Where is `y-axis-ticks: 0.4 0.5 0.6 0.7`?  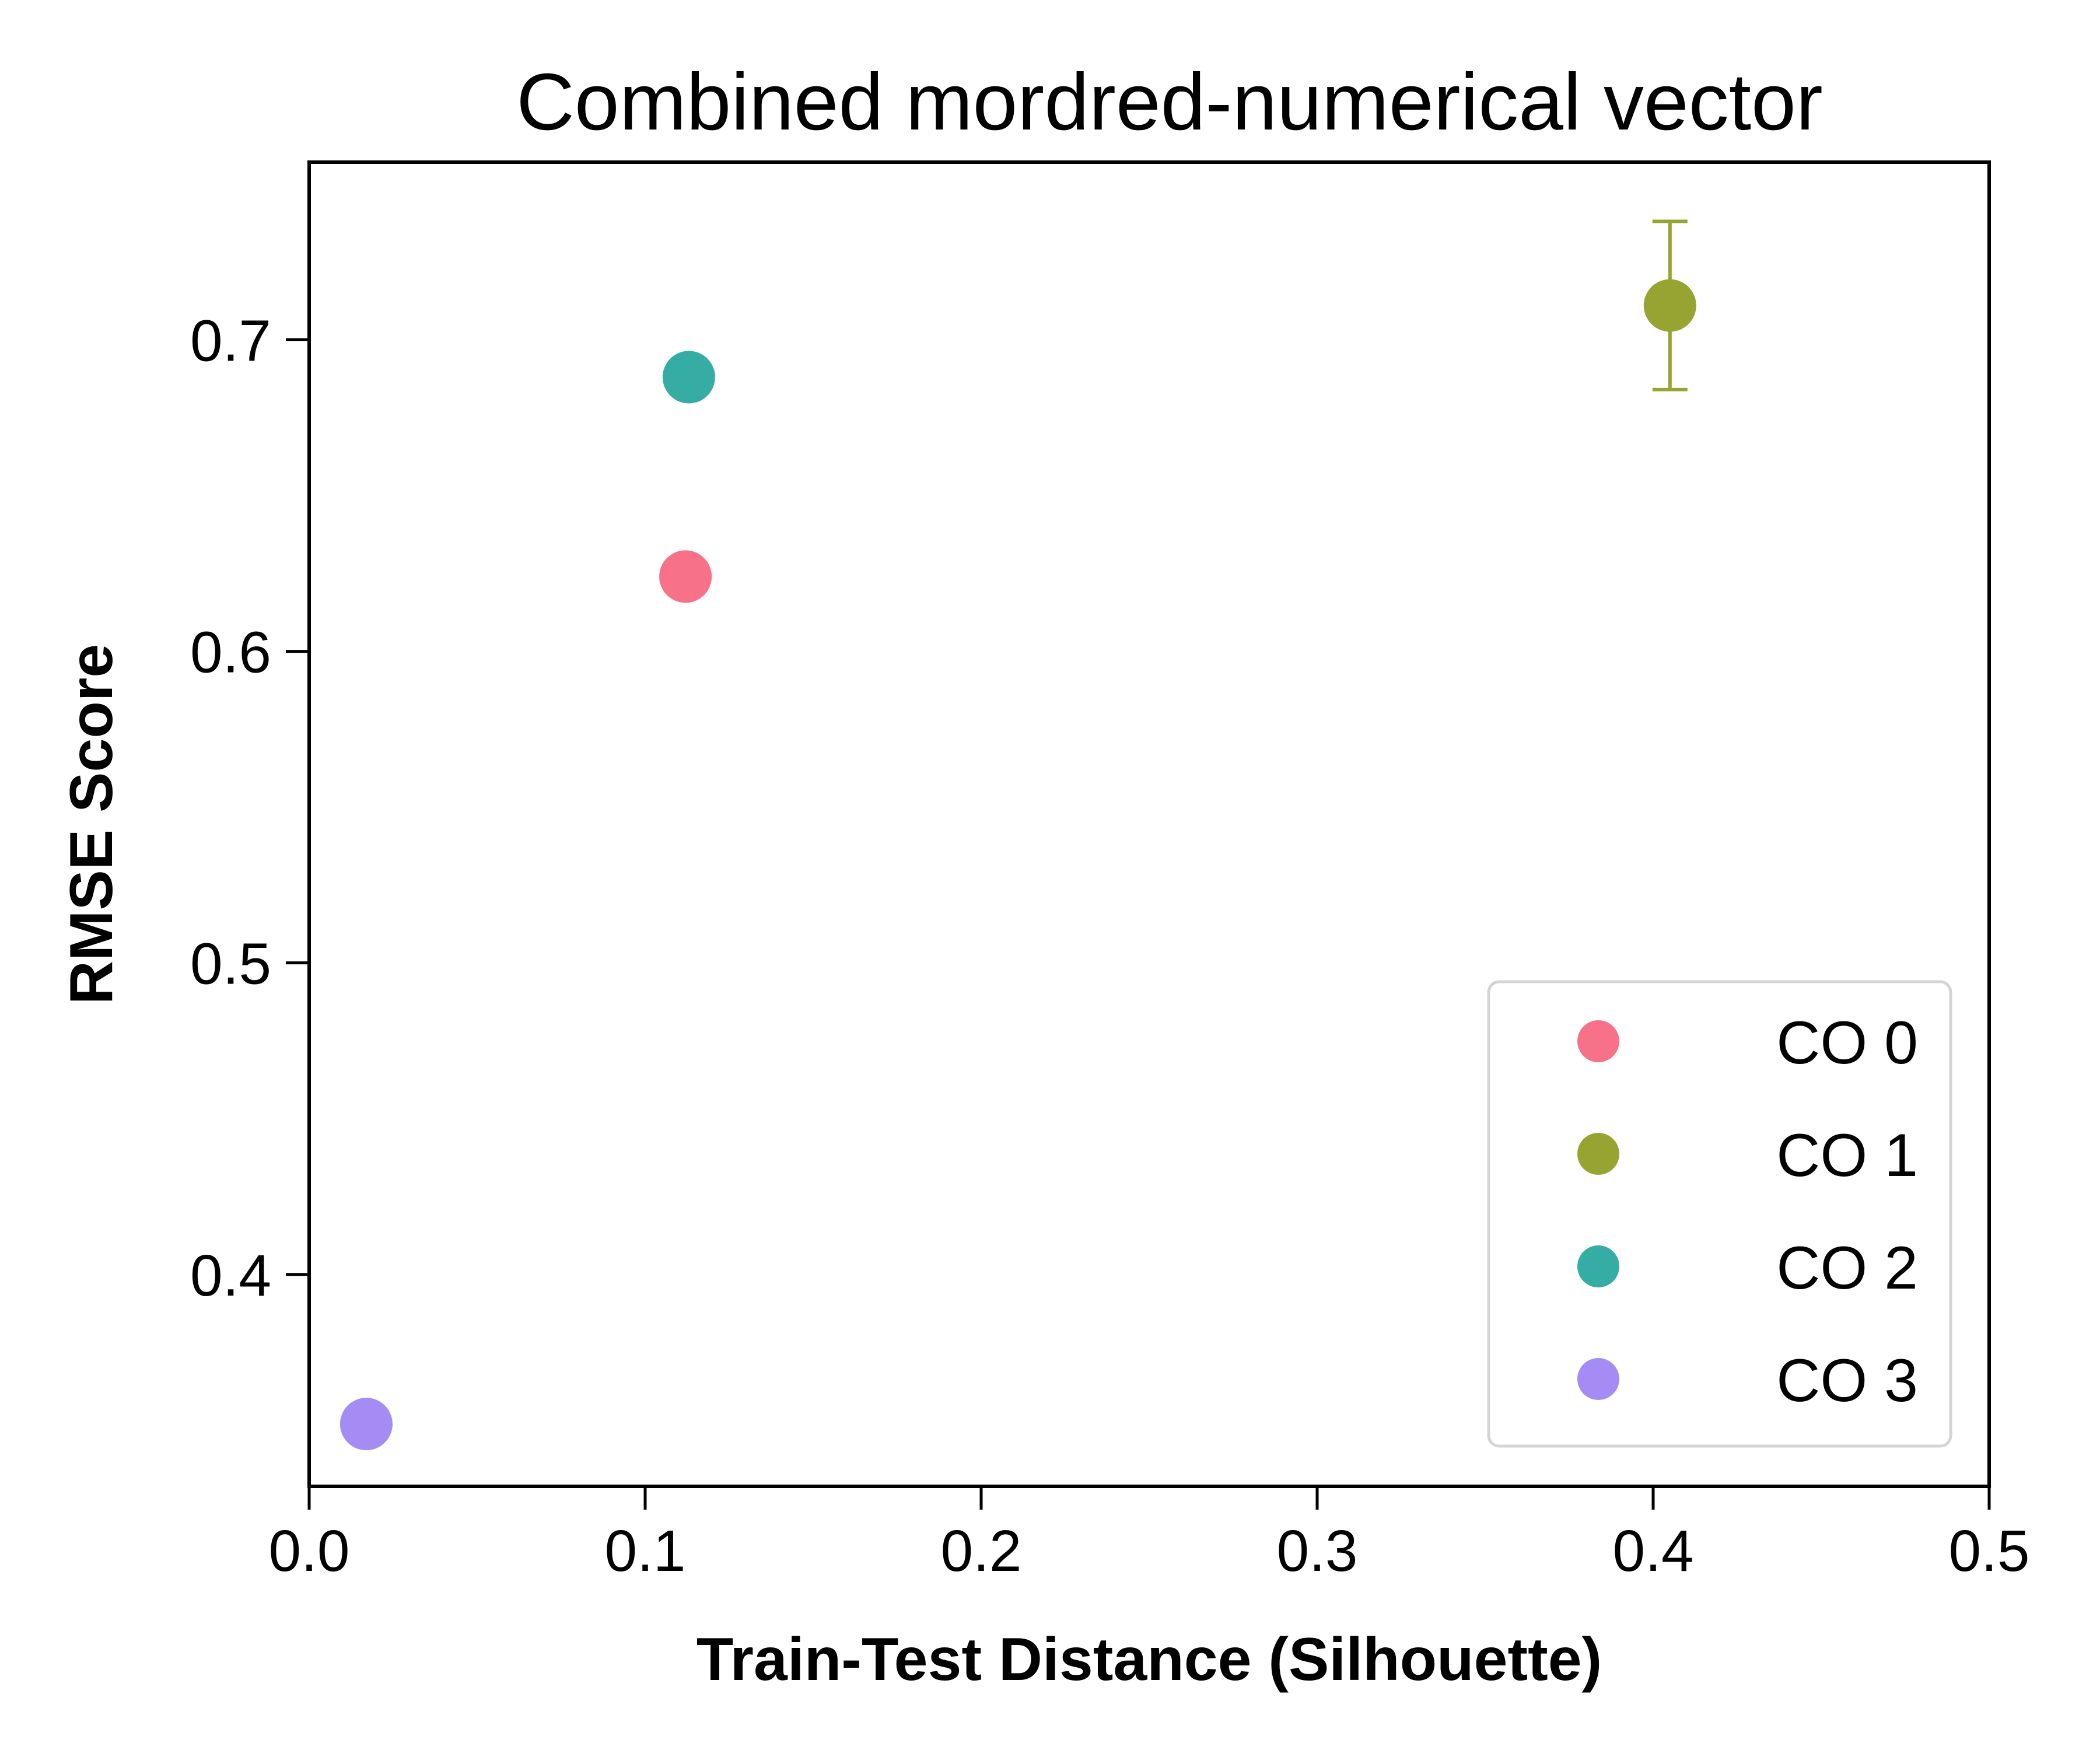 y-axis-ticks: 0.4 0.5 0.6 0.7 is located at coordinates (249, 808).